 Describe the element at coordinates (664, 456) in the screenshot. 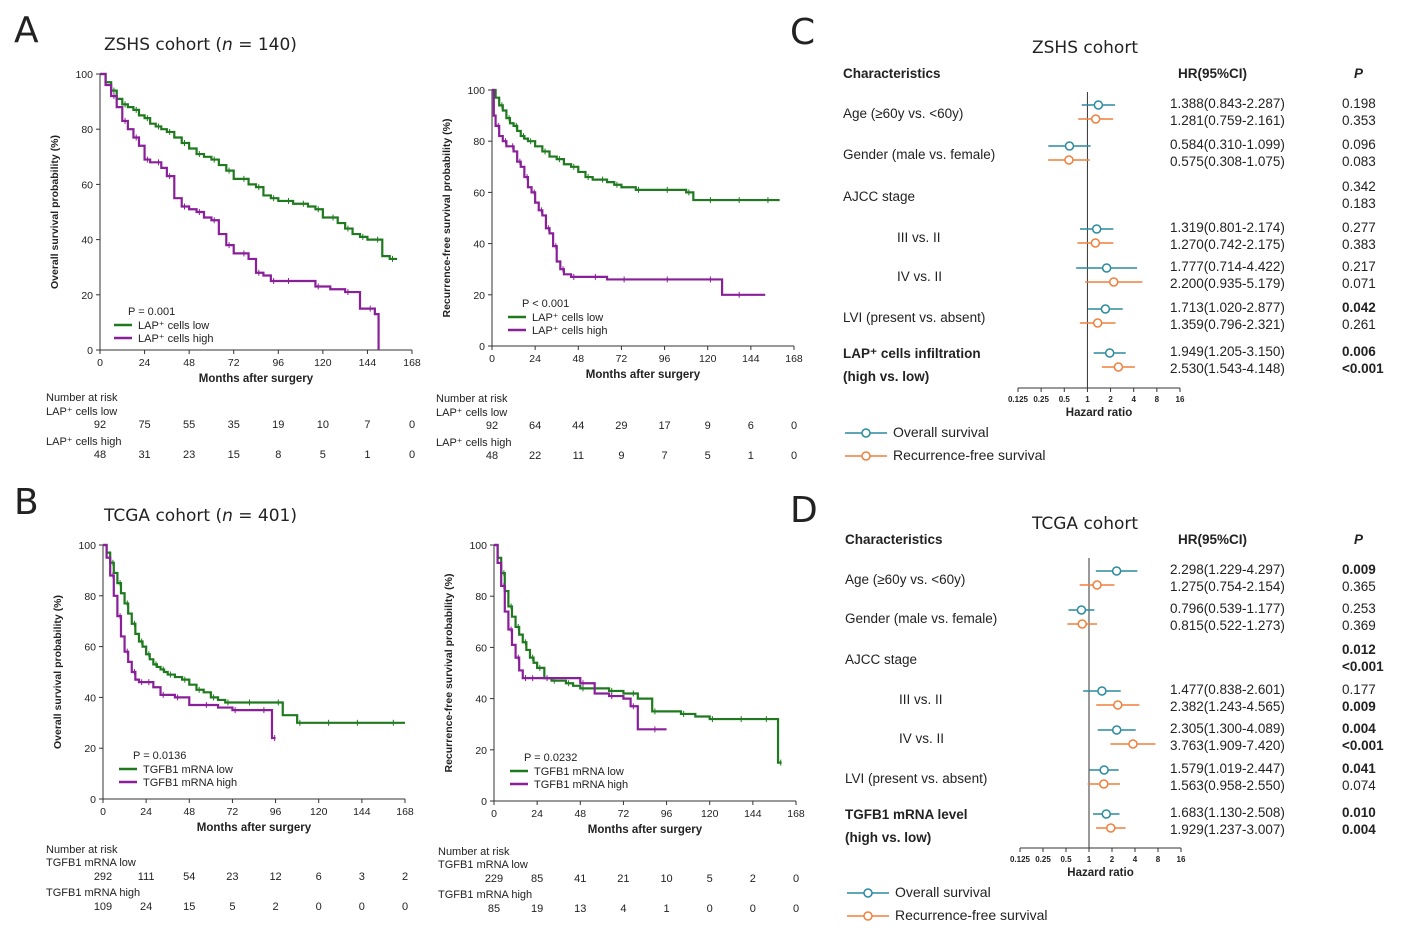

I see `risk-value: 7` at that location.